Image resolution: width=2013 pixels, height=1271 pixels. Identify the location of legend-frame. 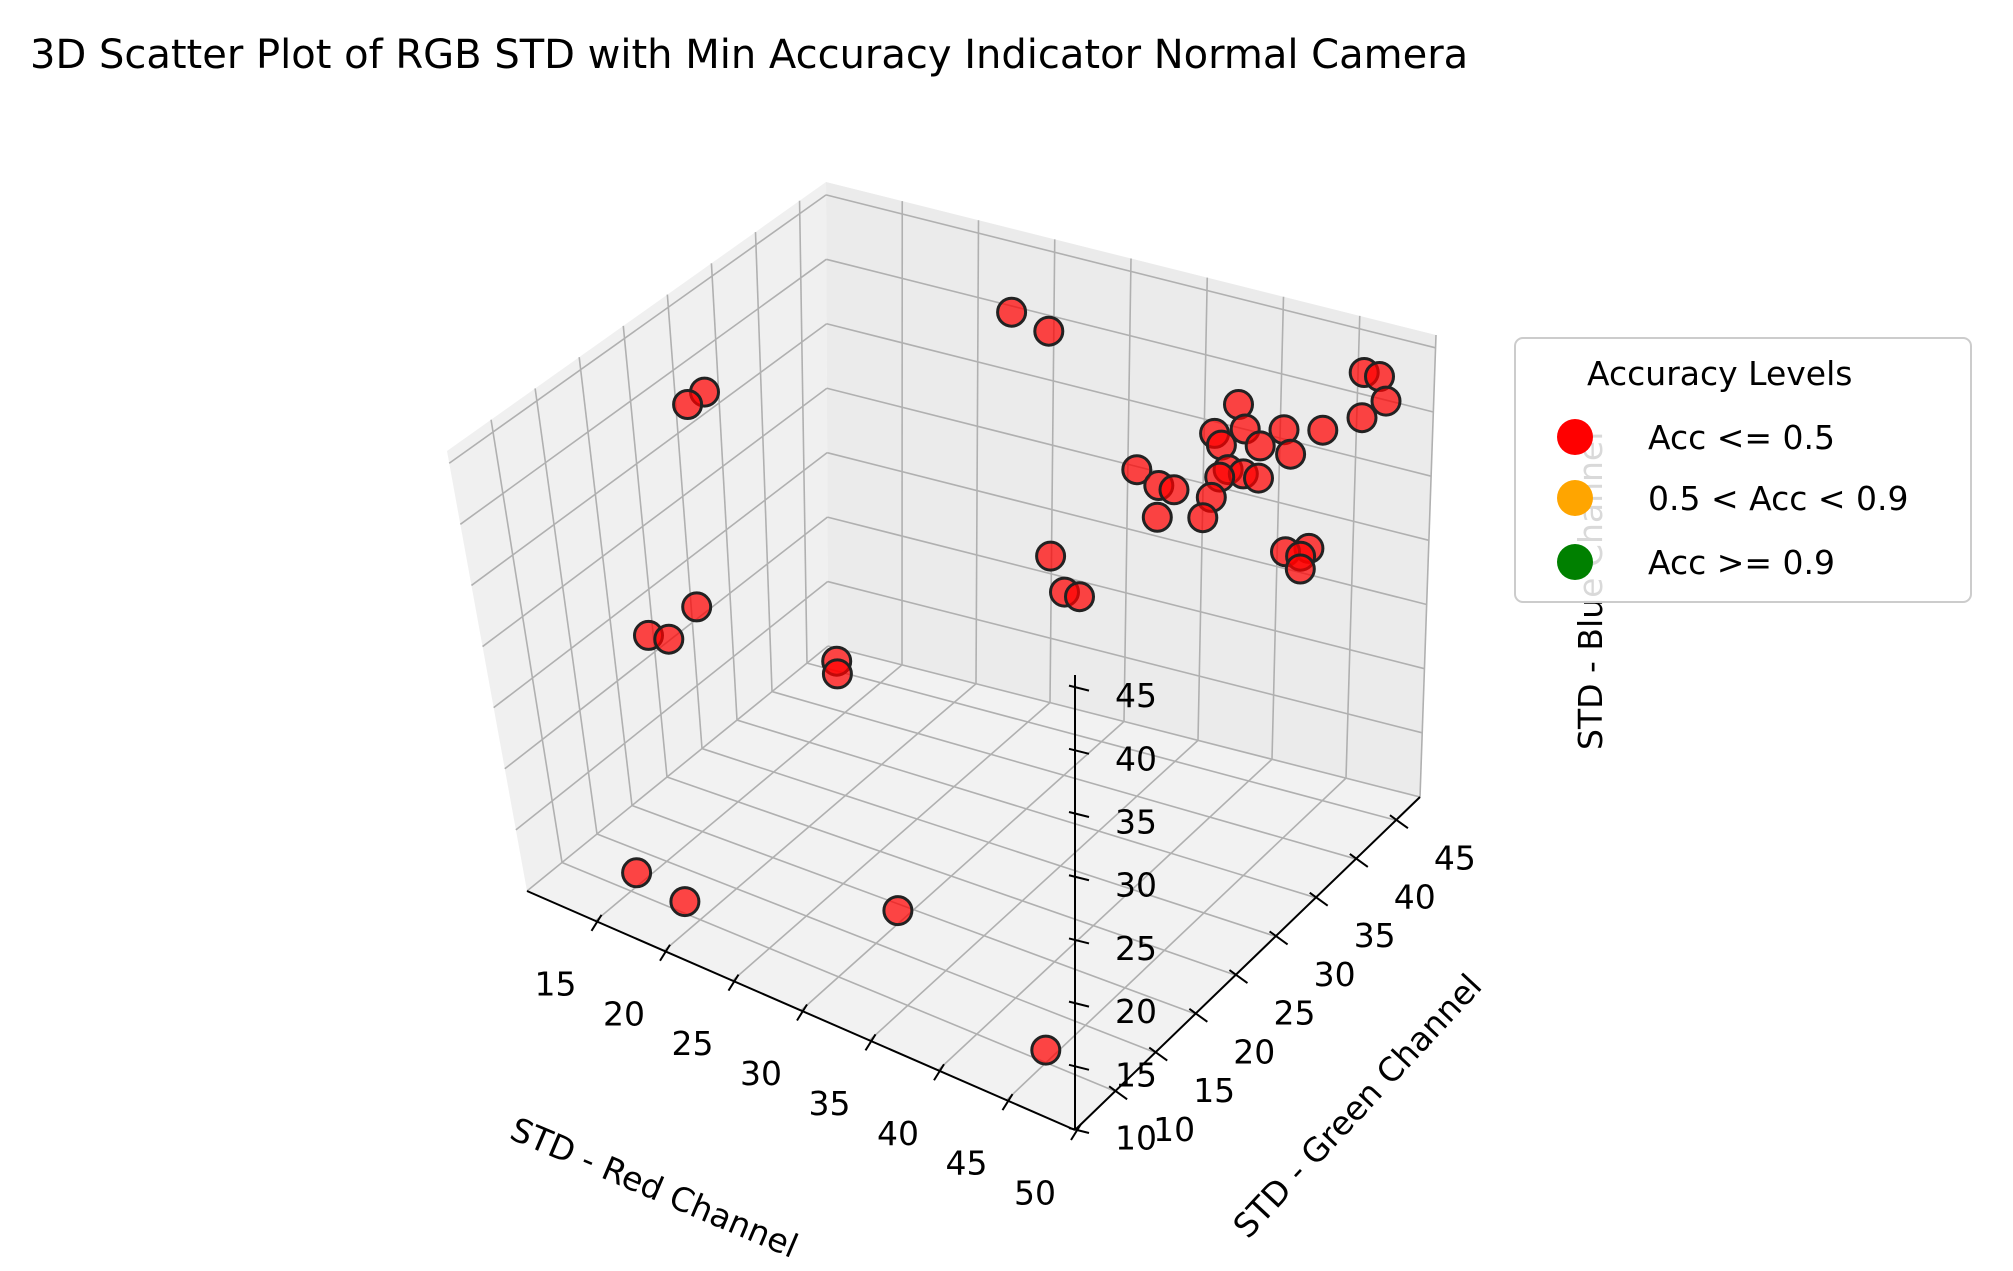
(1743, 470).